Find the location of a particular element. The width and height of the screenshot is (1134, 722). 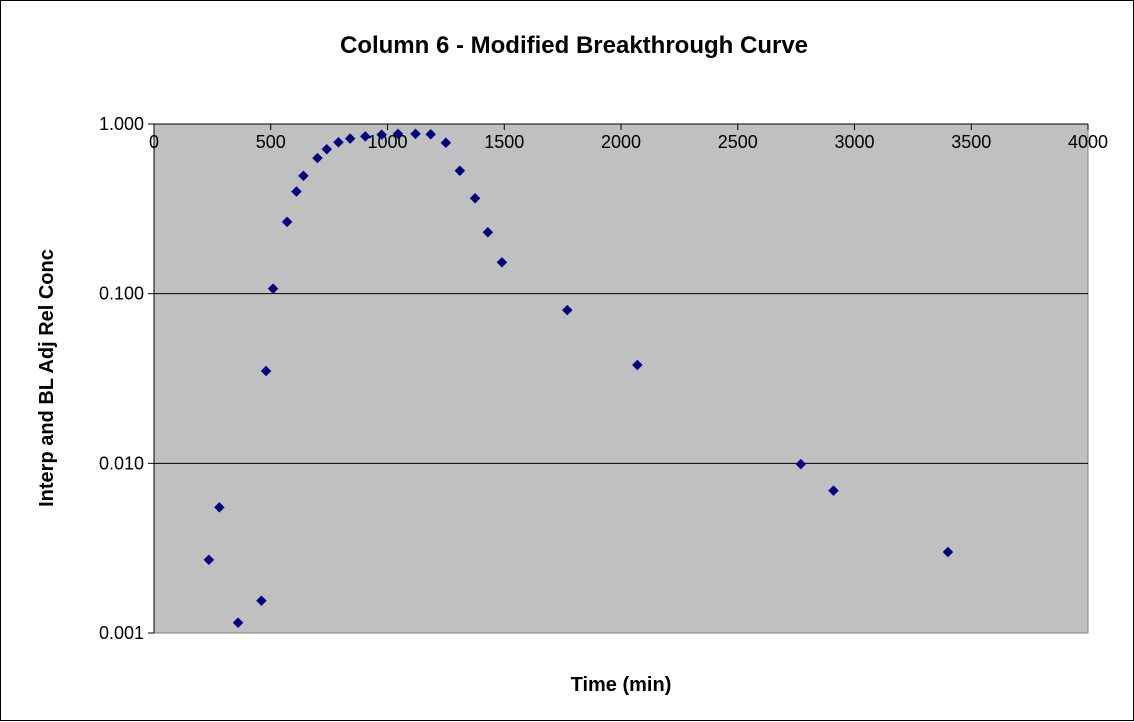

y-tick-label: 0.100 is located at coordinates (121, 294).